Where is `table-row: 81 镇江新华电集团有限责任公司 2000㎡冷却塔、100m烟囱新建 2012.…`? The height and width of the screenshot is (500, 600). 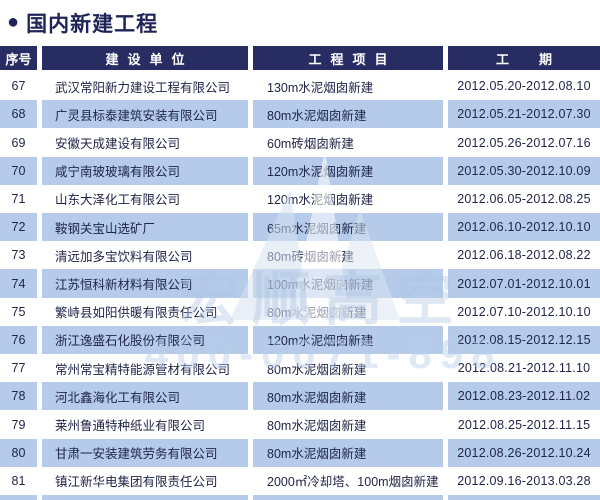
table-row: 81 镇江新华电集团有限责任公司 2000㎡冷却塔、100m烟囱新建 2012.… is located at coordinates (300, 481).